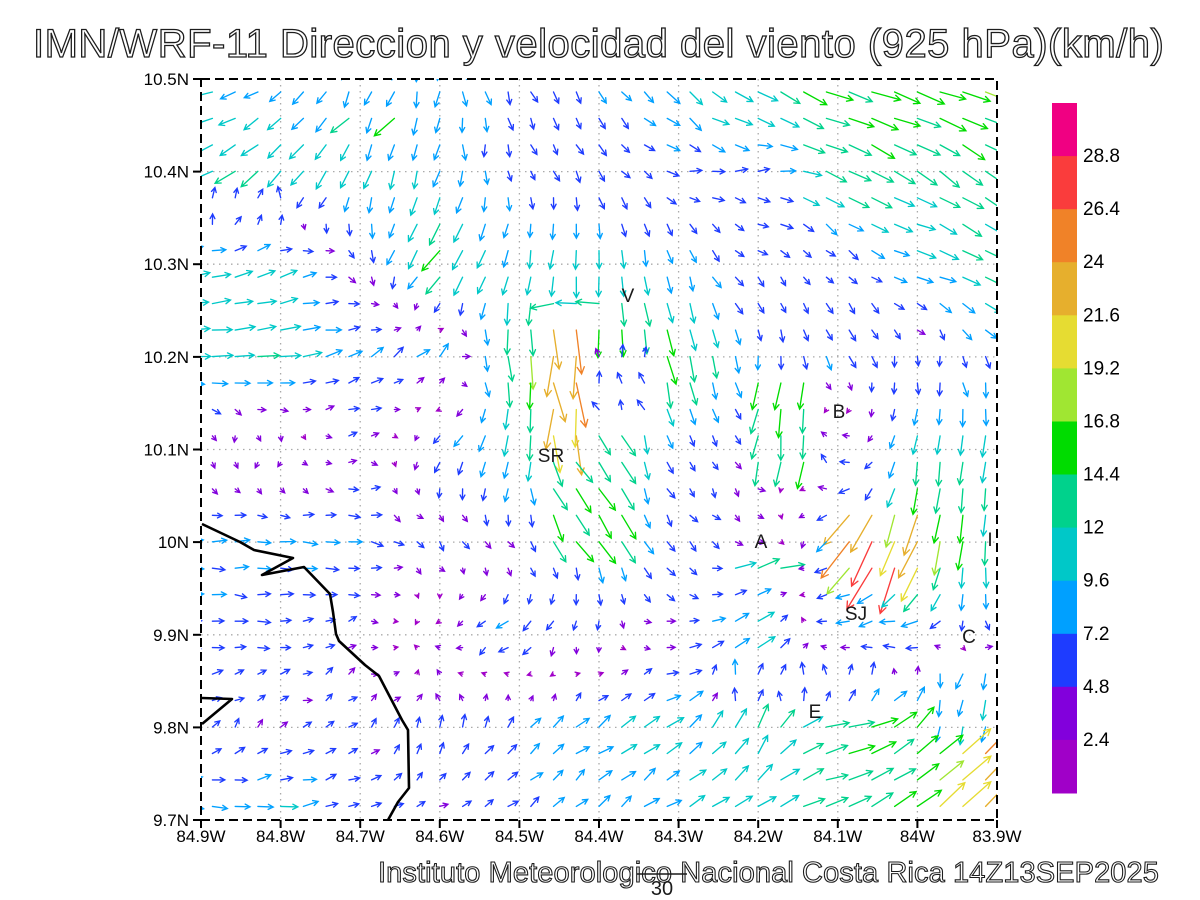 The image size is (1200, 900). I want to click on svg-text: 9.9N, so click(171, 635).